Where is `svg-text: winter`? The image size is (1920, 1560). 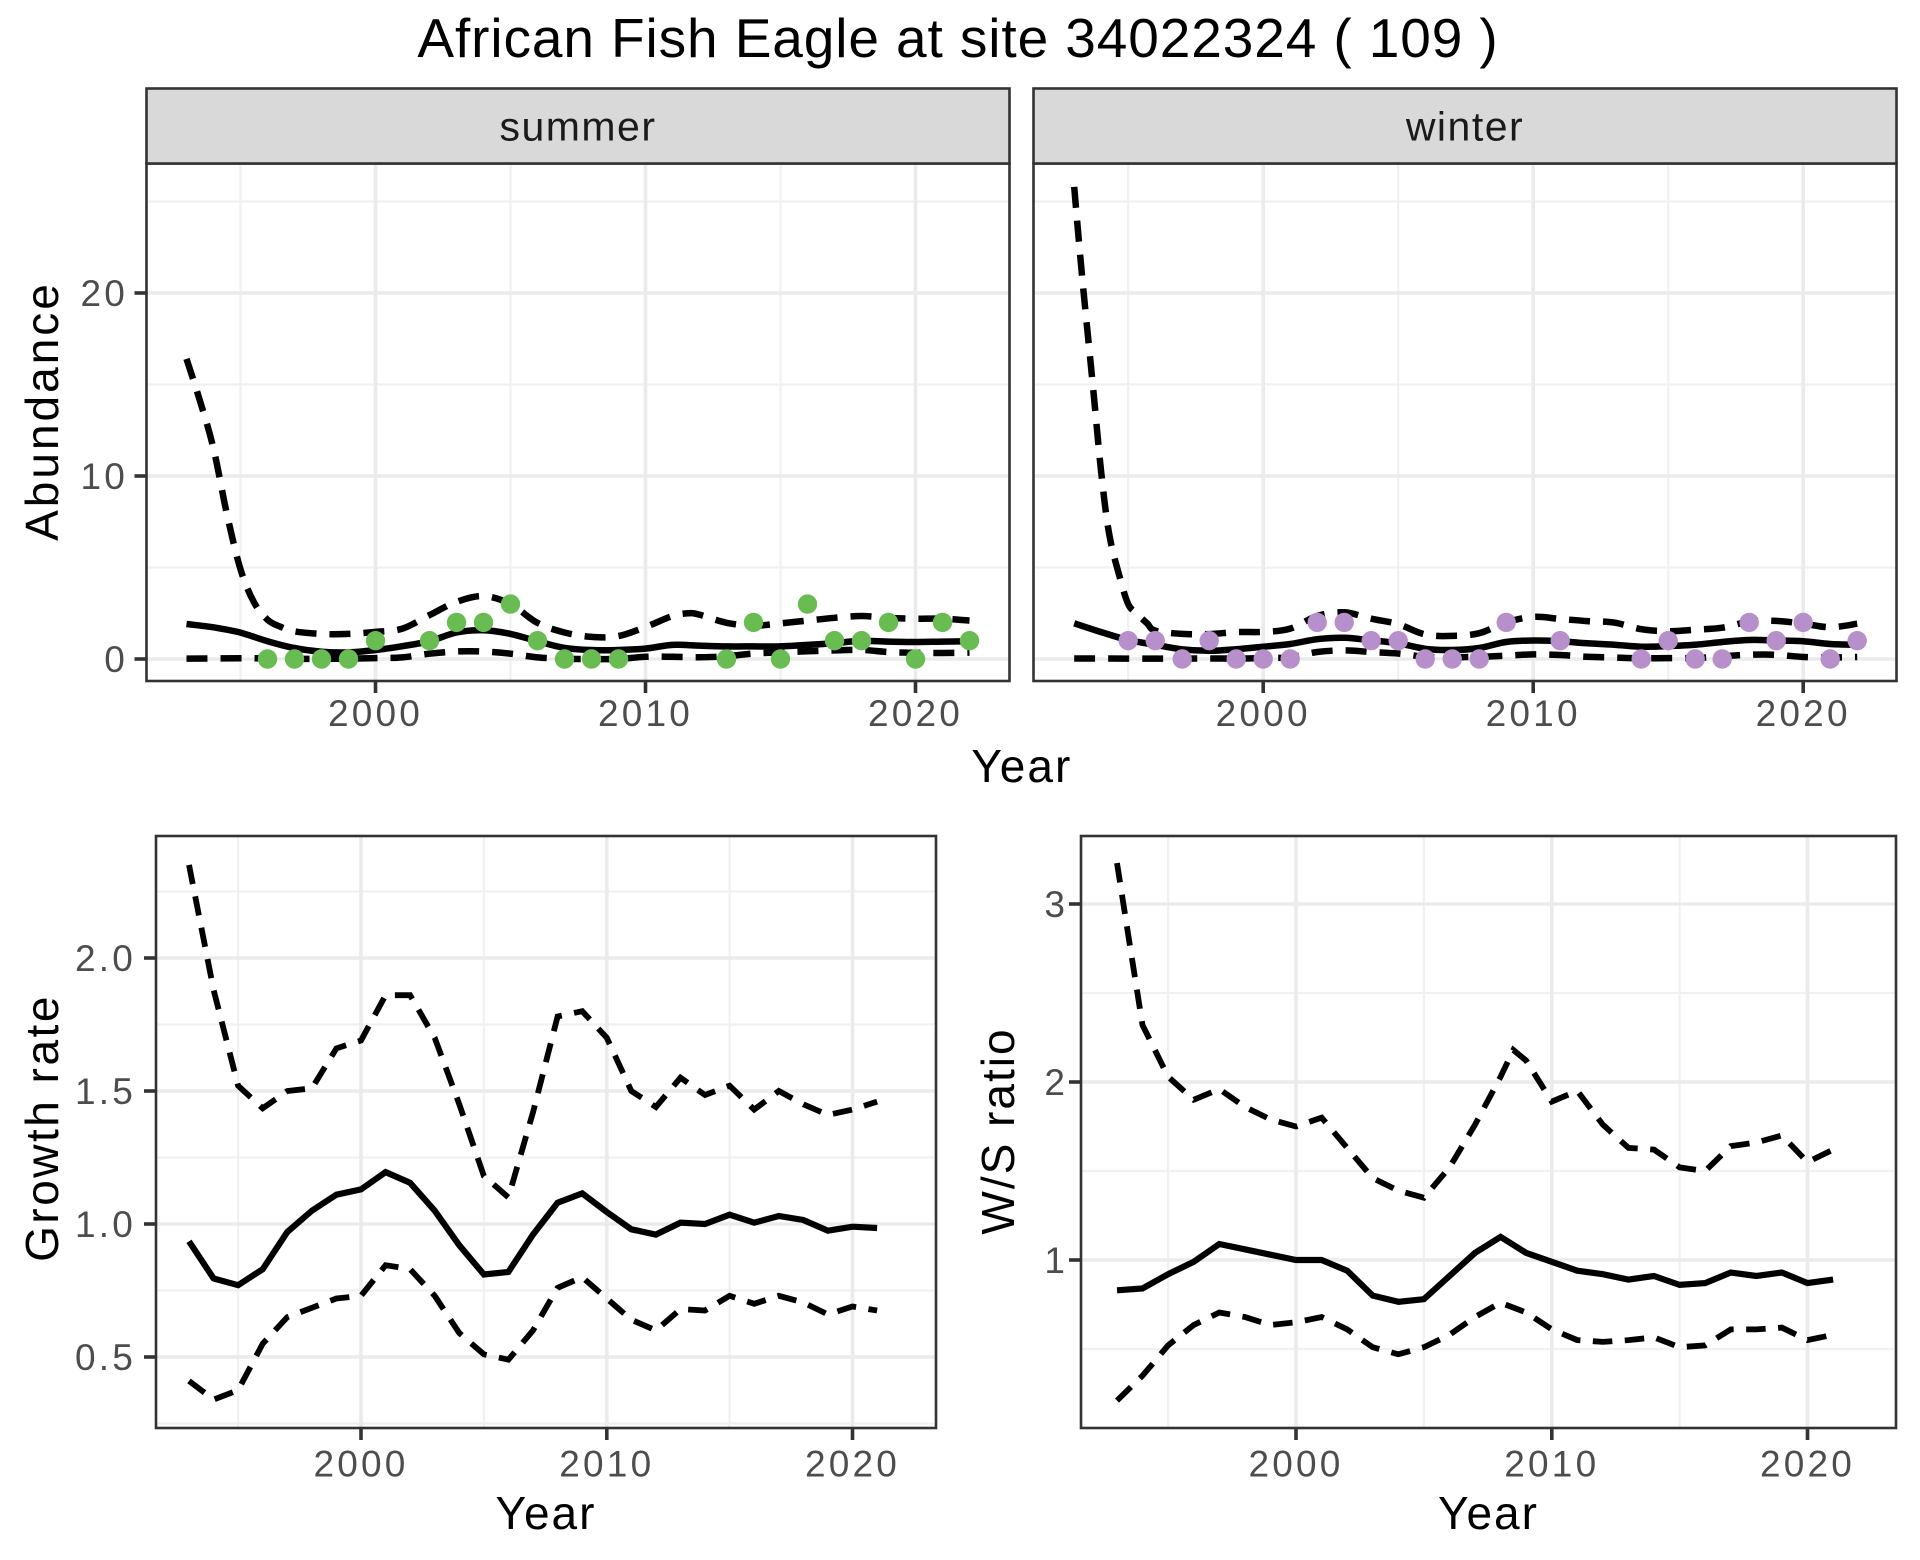
svg-text: winter is located at coordinates (1464, 127).